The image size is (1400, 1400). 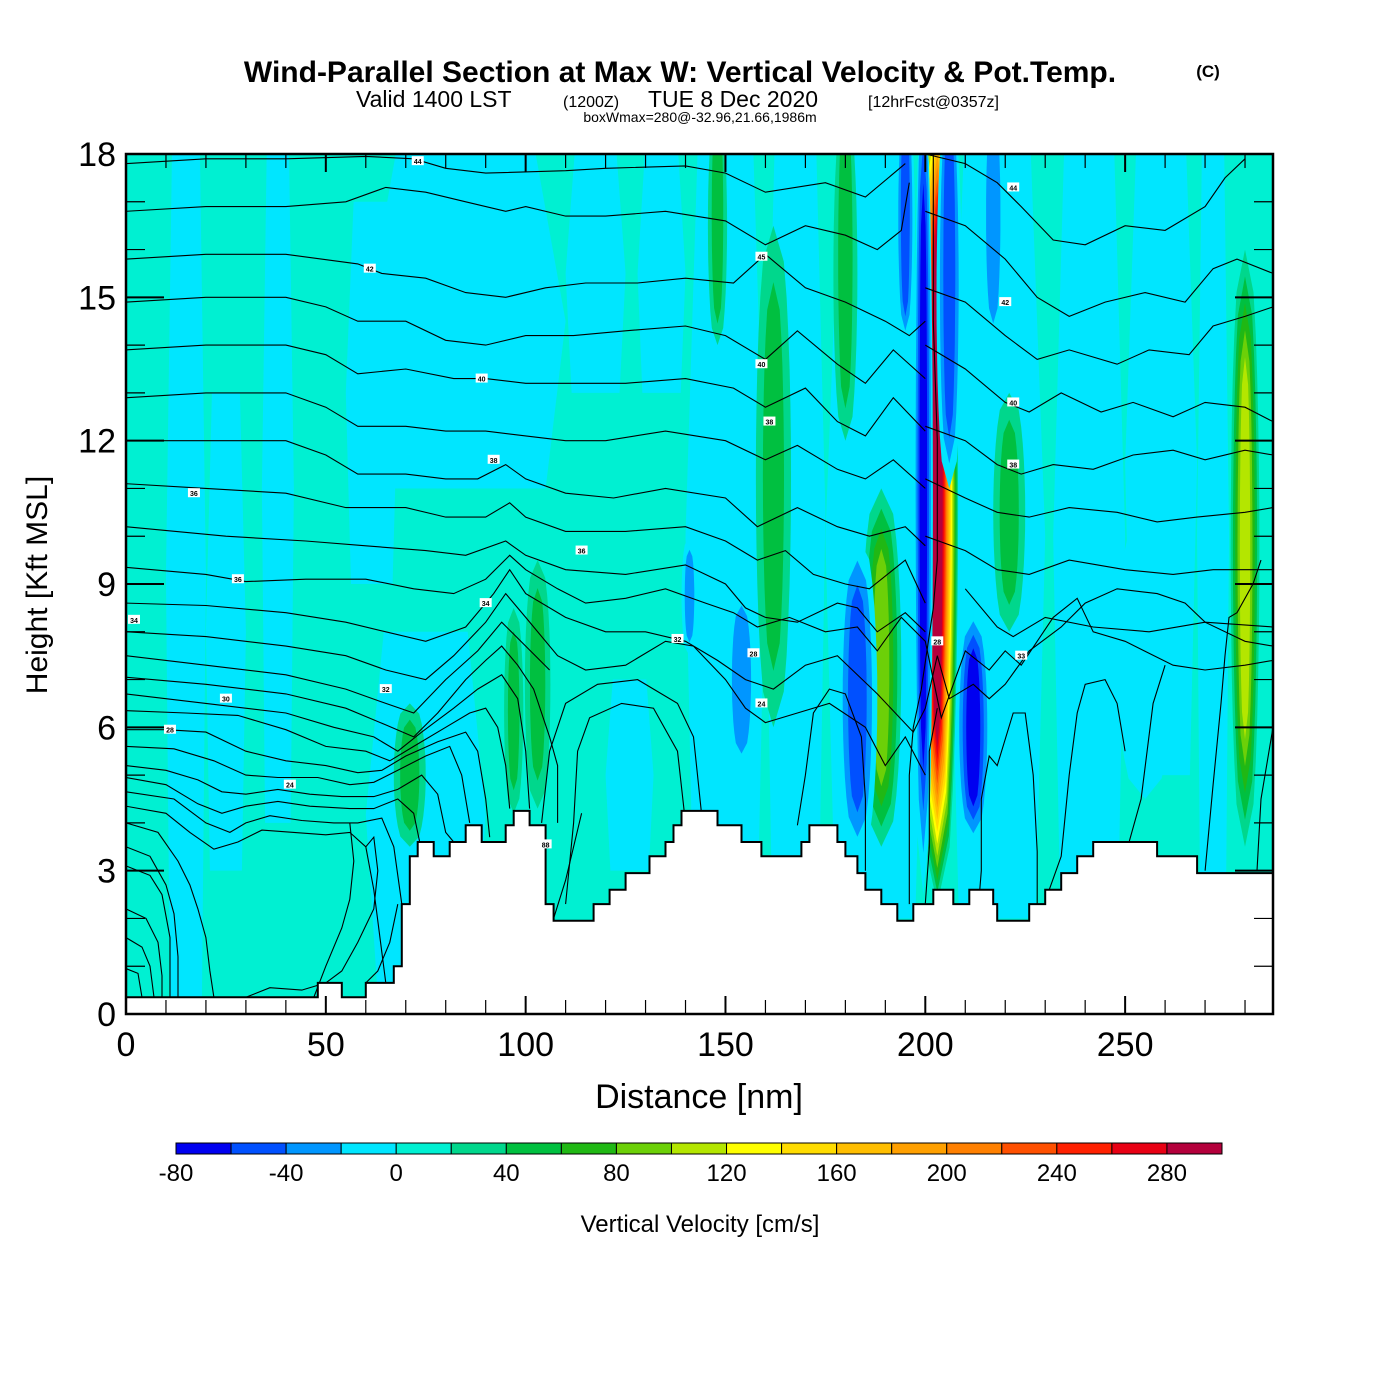 I want to click on contour-label-text: 45, so click(x=762, y=258).